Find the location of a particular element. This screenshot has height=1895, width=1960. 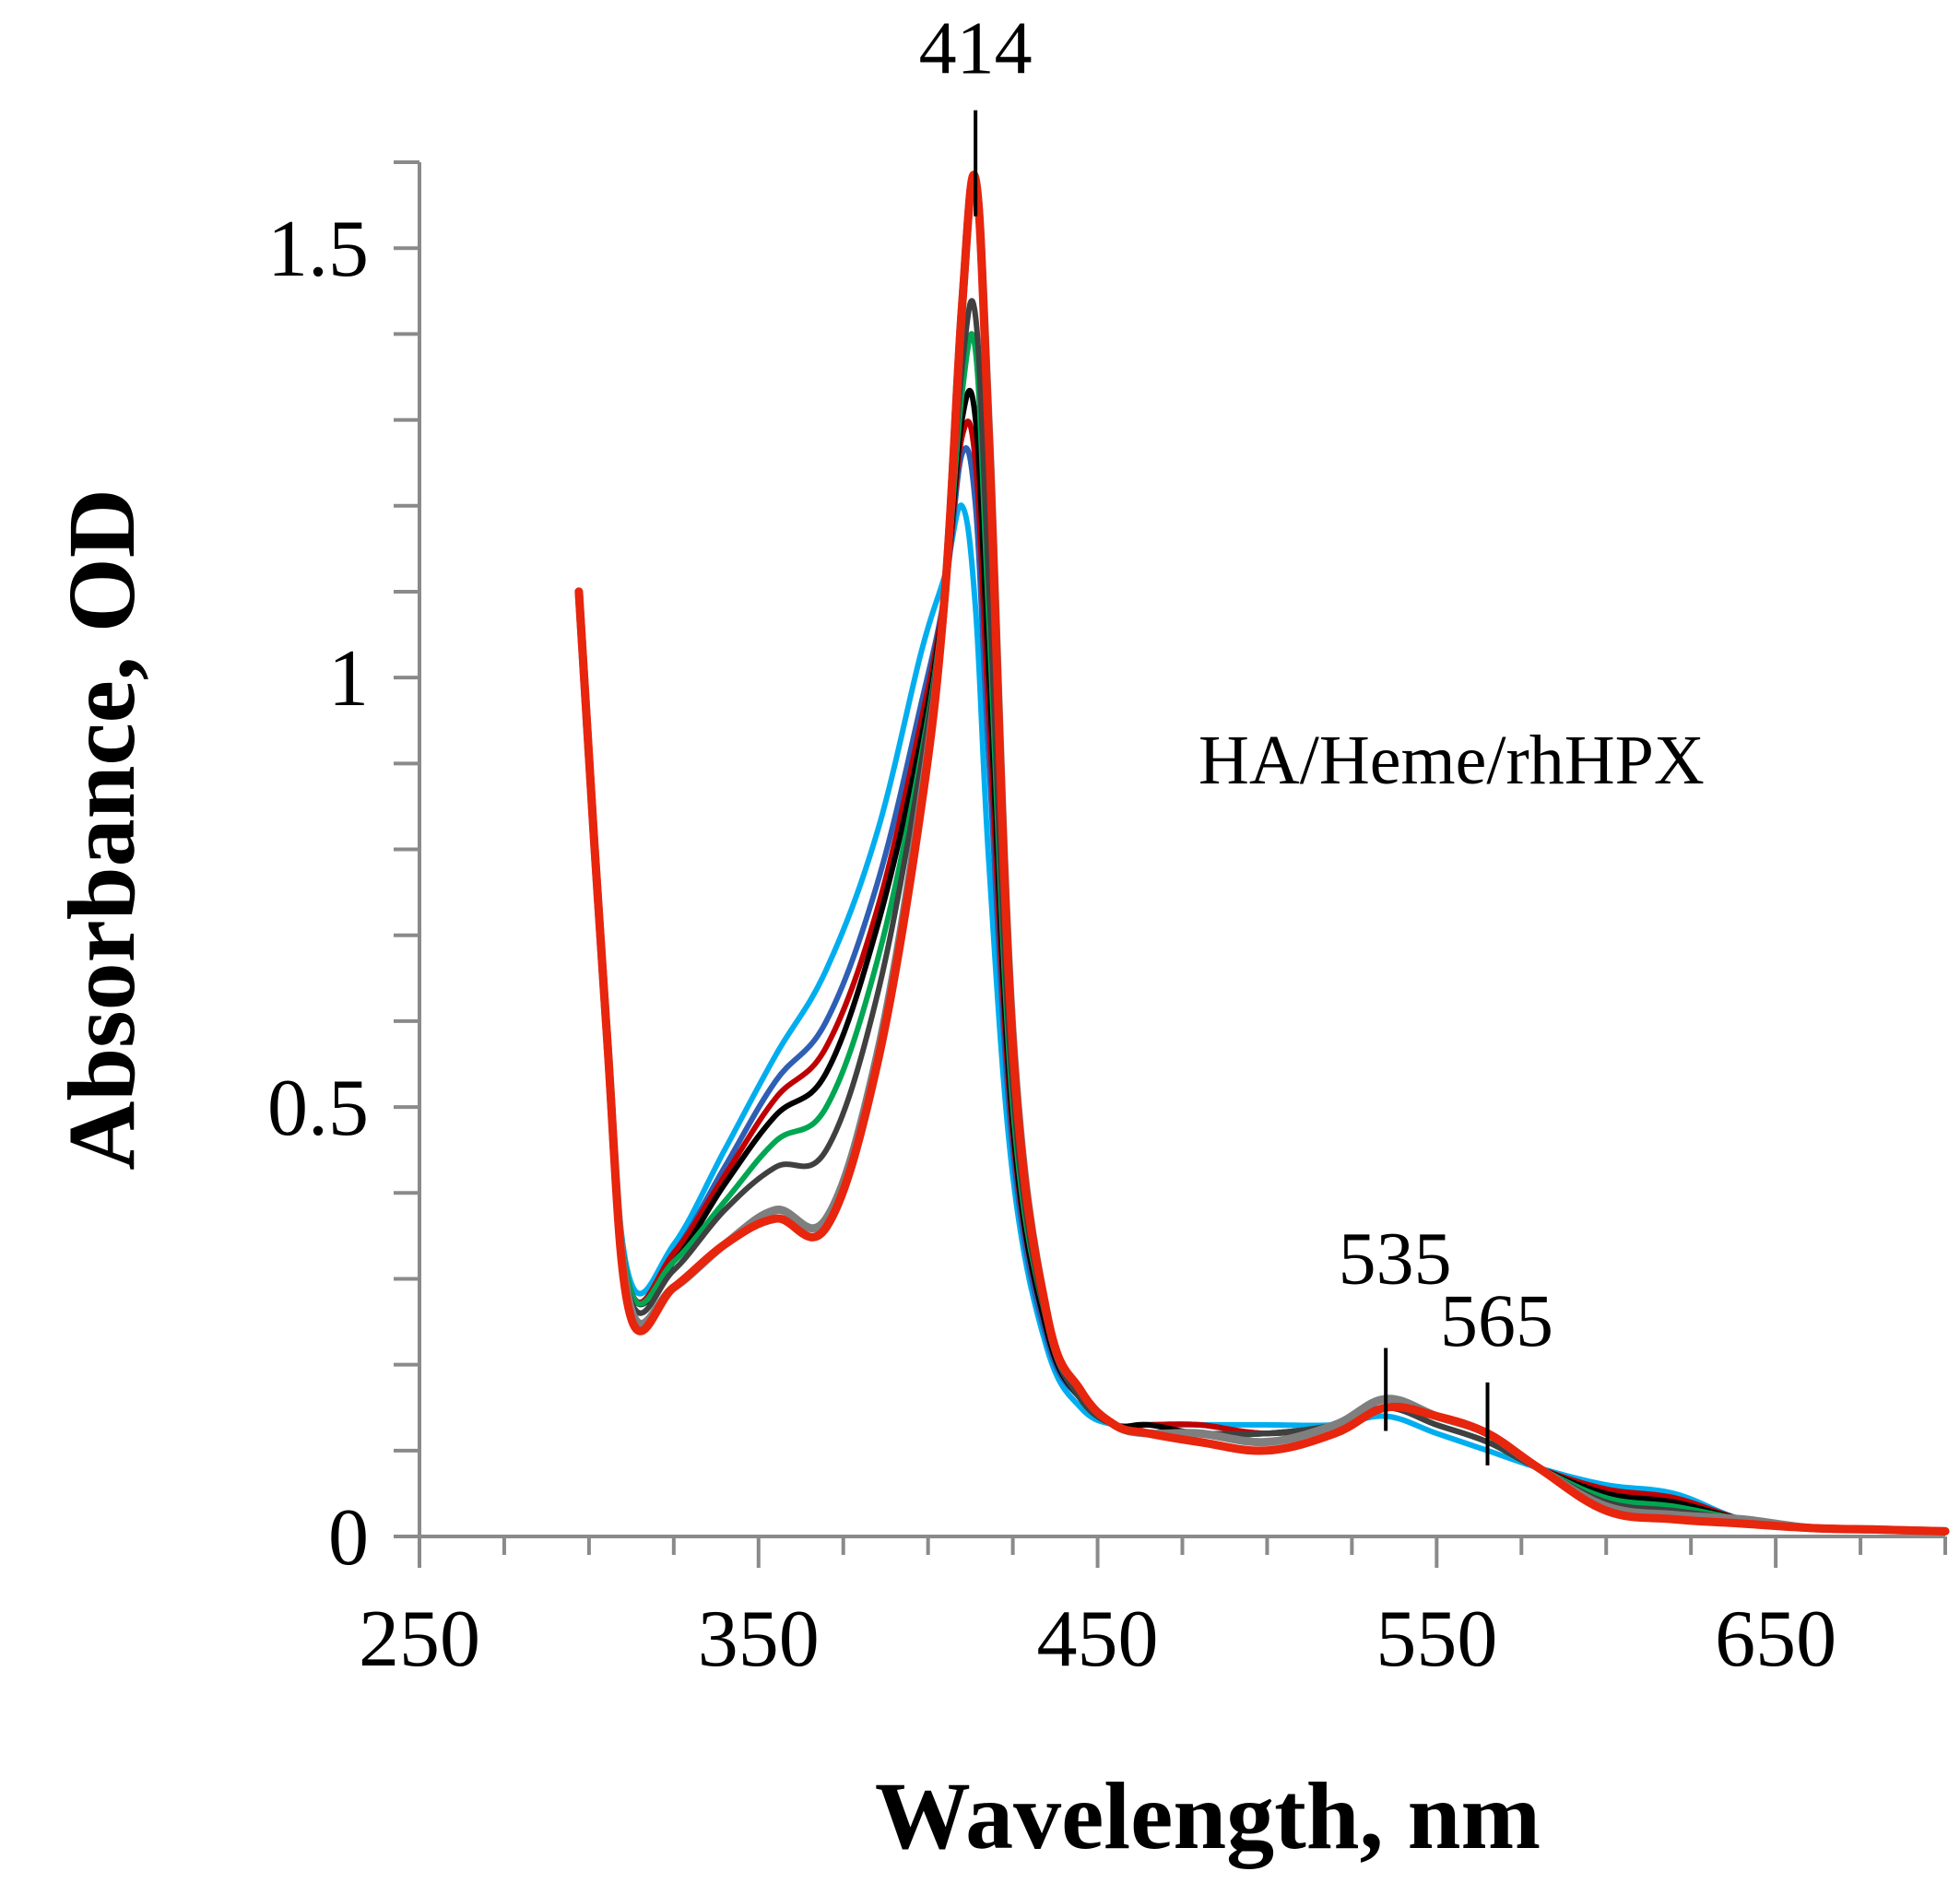

y-tick-label: 0 is located at coordinates (349, 1538).